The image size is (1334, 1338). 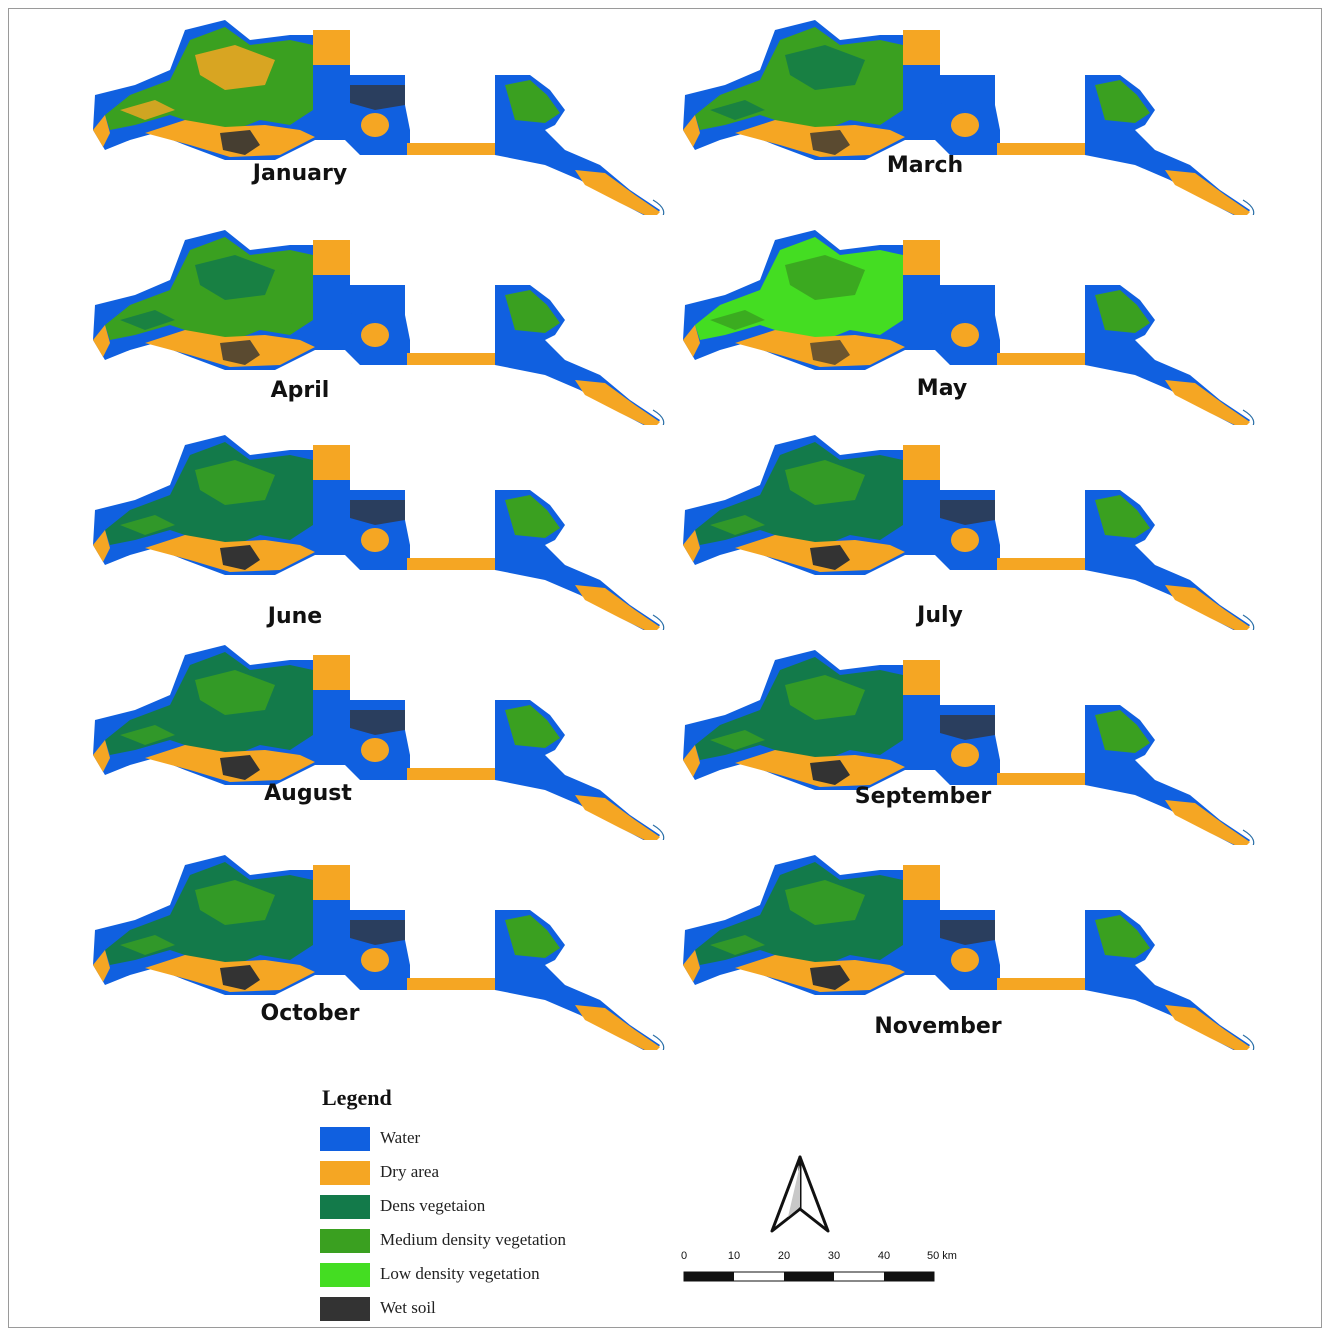 What do you see at coordinates (375, 115) in the screenshot?
I see `map-january` at bounding box center [375, 115].